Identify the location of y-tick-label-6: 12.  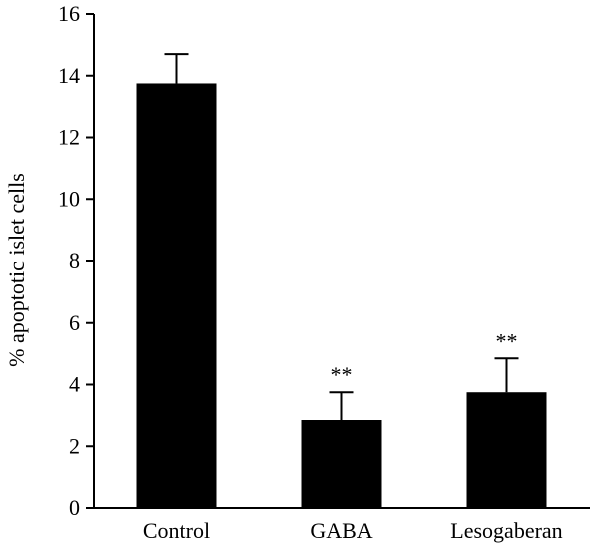
(69, 137).